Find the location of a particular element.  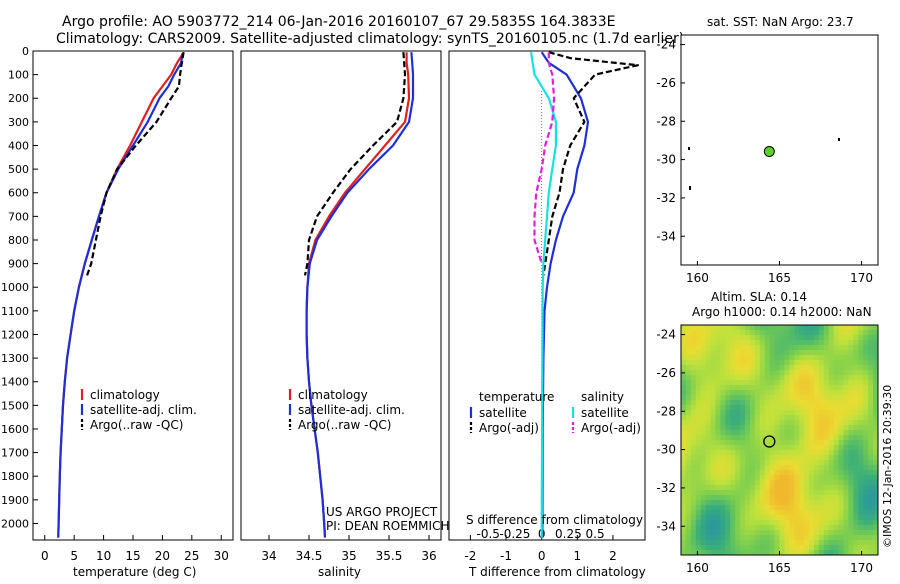

map-y-tick-label: -26 is located at coordinates (666, 83).